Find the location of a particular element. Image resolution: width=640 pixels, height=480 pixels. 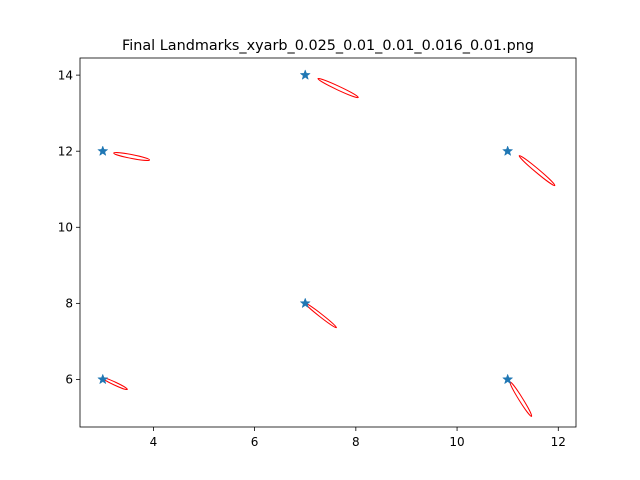

y-tick-label: 12 is located at coordinates (65, 152).